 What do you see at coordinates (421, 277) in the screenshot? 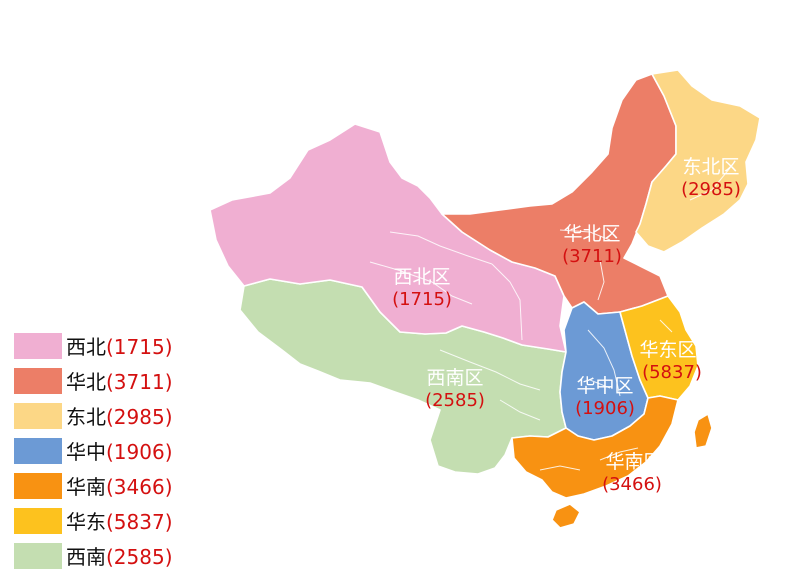
I see `label-northwest-name: 西北区` at bounding box center [421, 277].